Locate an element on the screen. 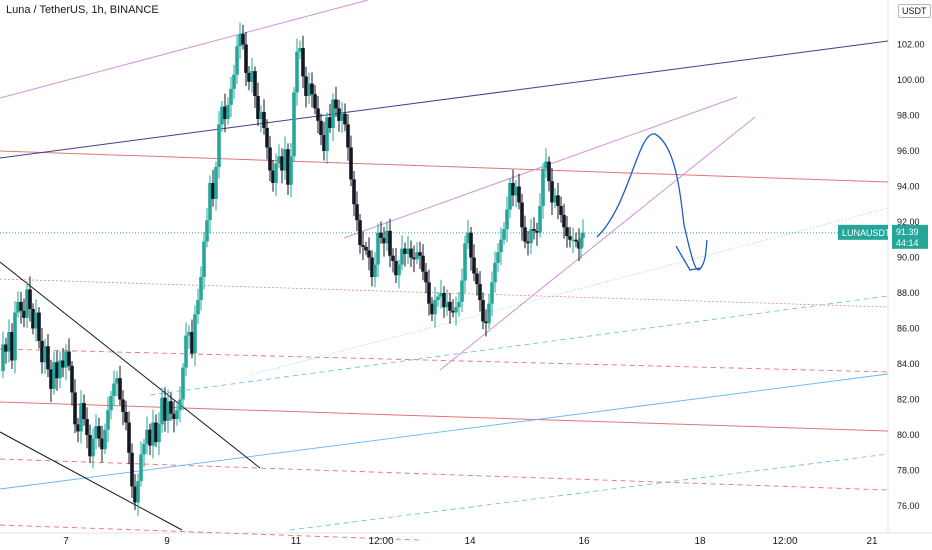 Image resolution: width=932 pixels, height=550 pixels. projection-arrow is located at coordinates (652, 202).